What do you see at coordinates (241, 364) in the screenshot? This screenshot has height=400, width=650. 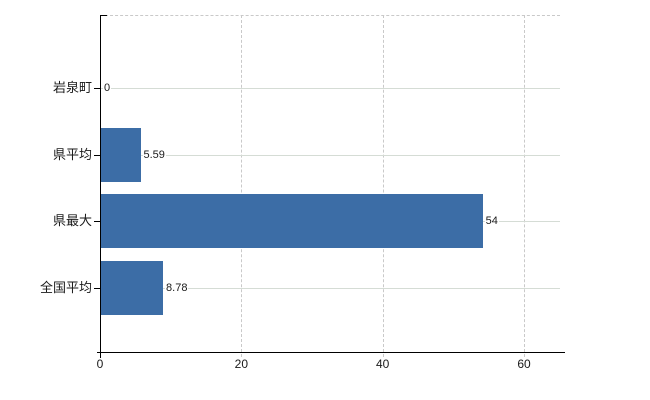 I see `x-tick-label: 20` at bounding box center [241, 364].